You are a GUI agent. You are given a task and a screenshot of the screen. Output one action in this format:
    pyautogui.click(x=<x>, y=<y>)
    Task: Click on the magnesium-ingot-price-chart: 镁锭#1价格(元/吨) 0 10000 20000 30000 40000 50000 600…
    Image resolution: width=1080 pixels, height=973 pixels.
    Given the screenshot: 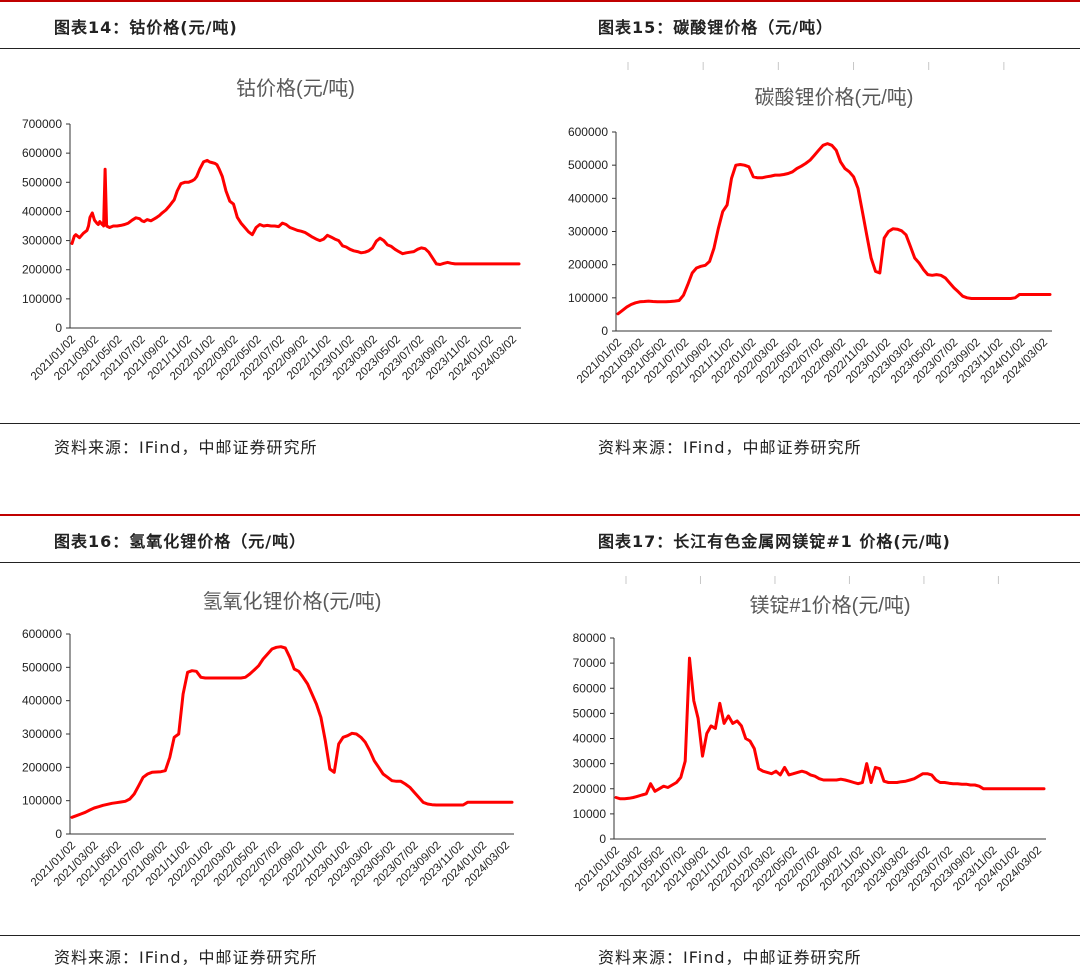 What is the action you would take?
    pyautogui.click(x=809, y=735)
    